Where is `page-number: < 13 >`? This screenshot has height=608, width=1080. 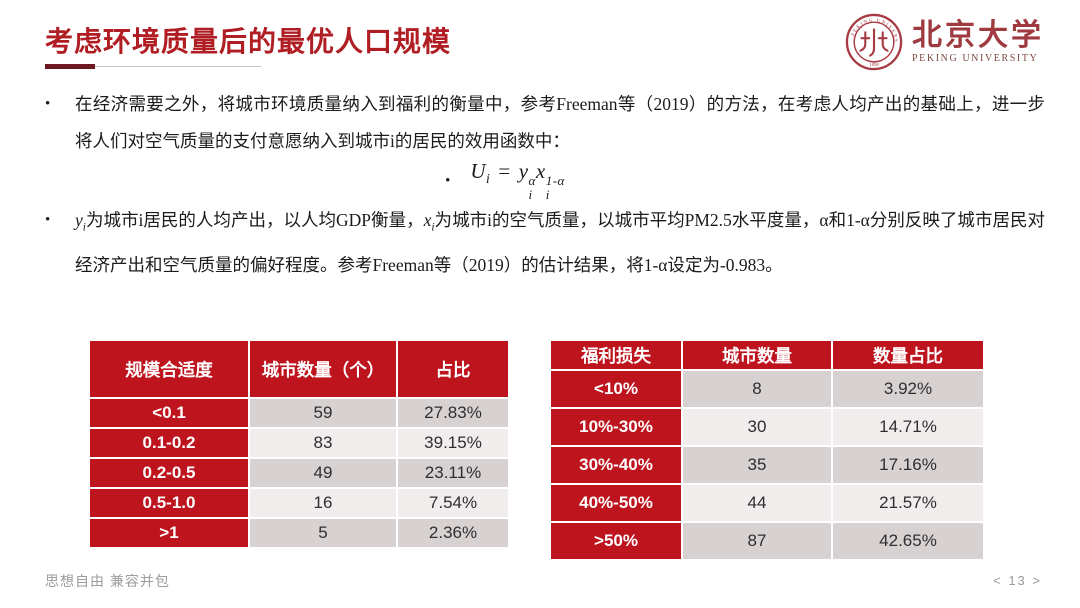 page-number: < 13 > is located at coordinates (1017, 580).